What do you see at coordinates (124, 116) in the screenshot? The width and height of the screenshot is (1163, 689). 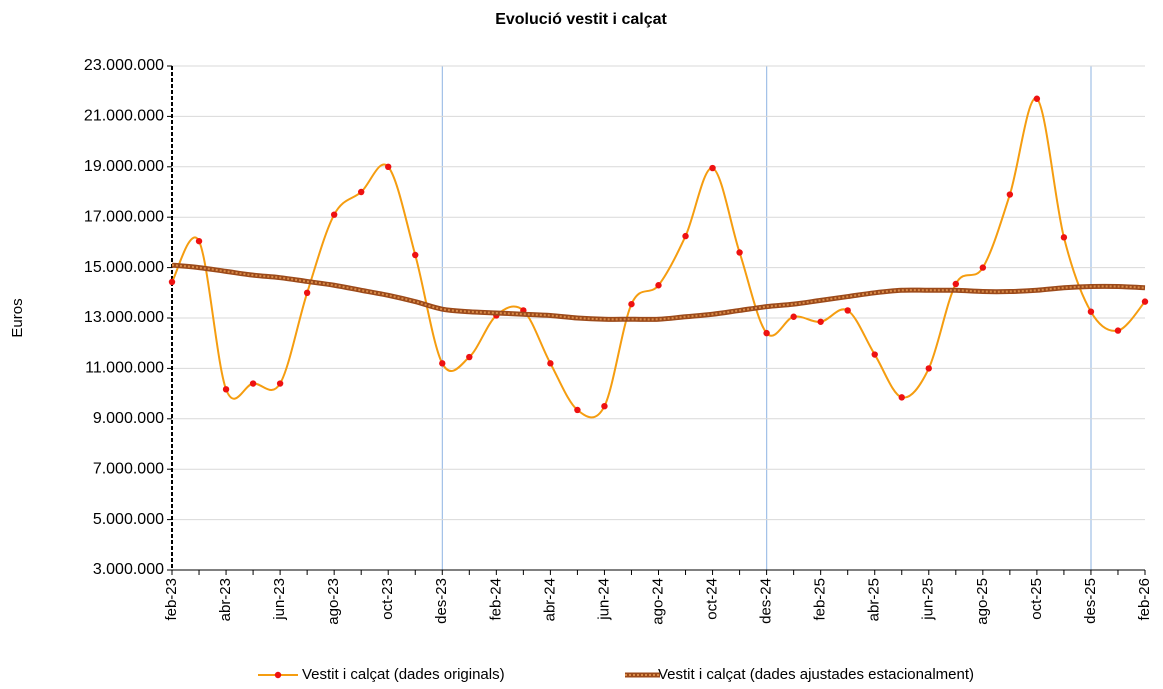 I see `y-tick-label: 21.000.000` at bounding box center [124, 116].